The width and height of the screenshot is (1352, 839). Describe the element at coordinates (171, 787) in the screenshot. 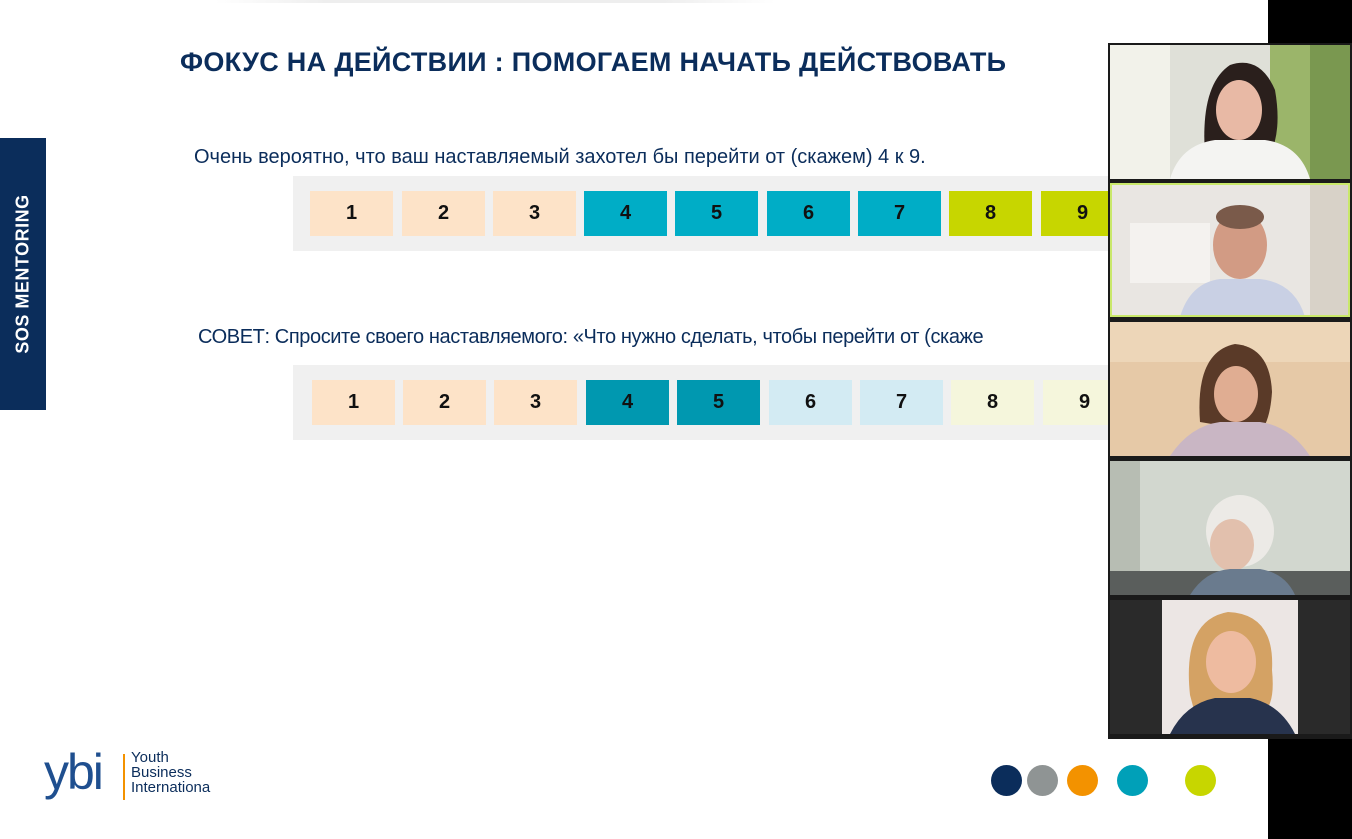

I see `logo-line-3: Internationa` at that location.